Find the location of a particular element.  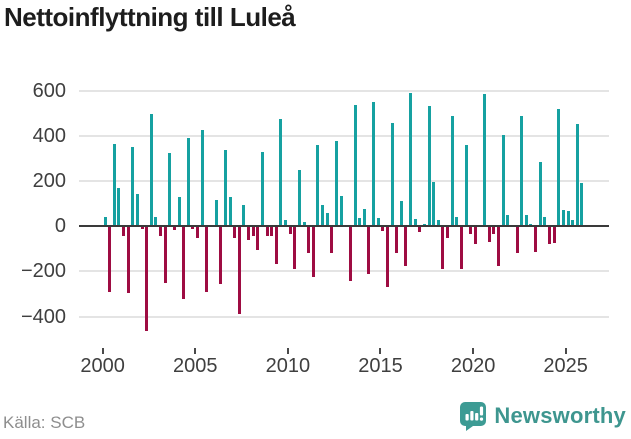

source-note: Källa: SCB is located at coordinates (44, 422).